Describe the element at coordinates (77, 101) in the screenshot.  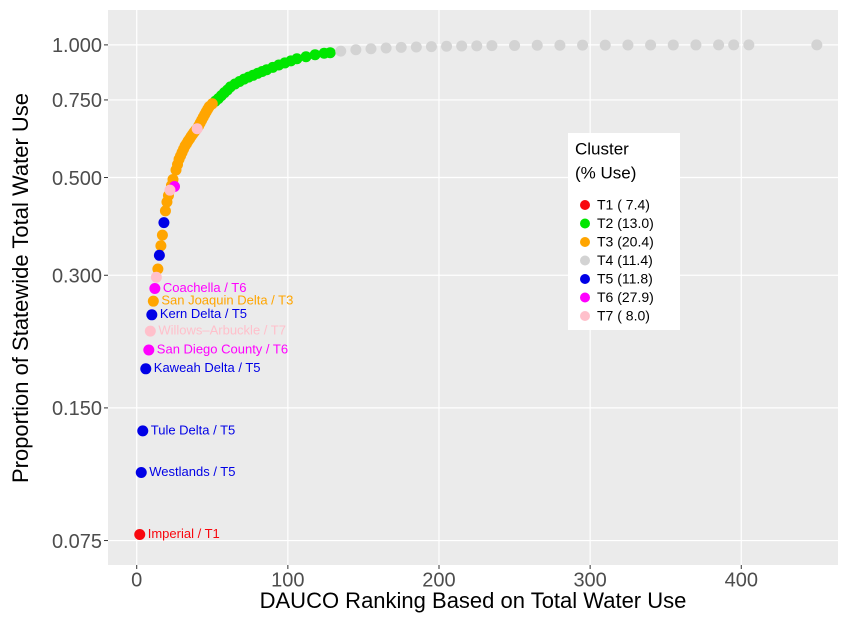
I see `y-tick-label: 0.750` at that location.